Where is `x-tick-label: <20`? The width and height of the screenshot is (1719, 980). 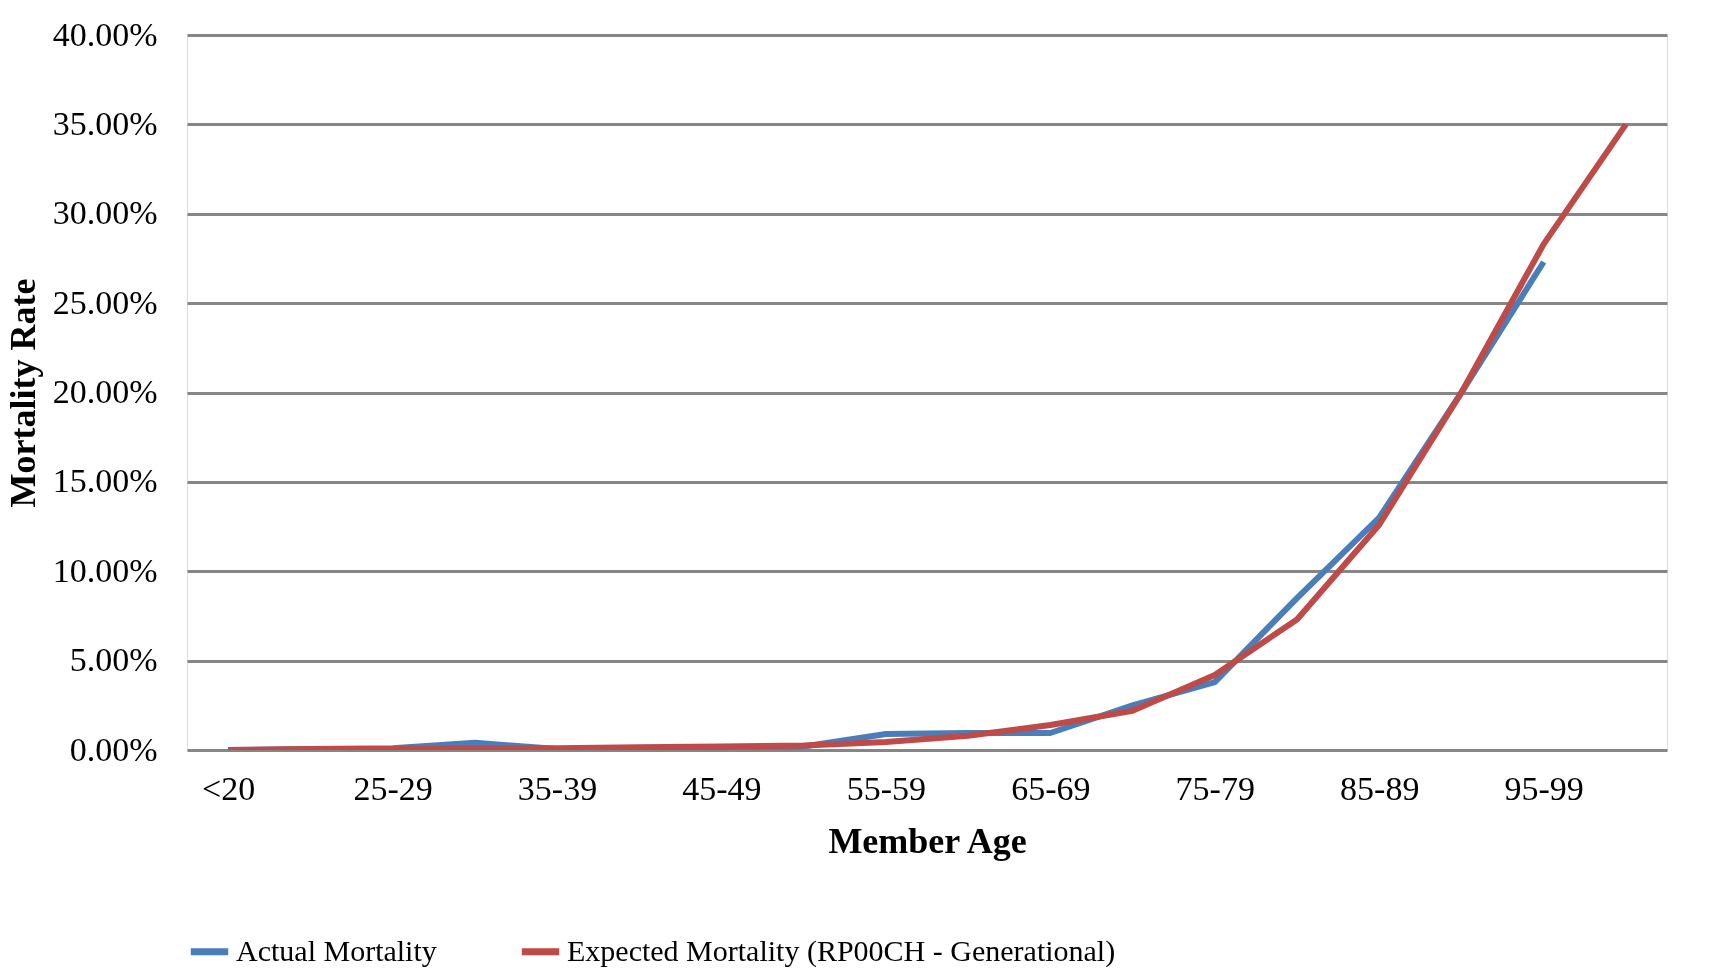 x-tick-label: <20 is located at coordinates (229, 788).